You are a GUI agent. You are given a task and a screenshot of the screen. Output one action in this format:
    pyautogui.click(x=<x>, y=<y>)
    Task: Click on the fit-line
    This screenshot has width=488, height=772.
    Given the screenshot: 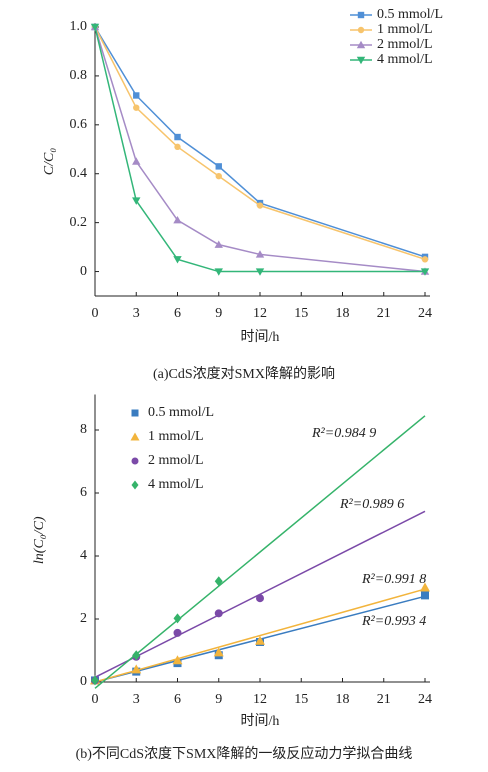 What is the action you would take?
    pyautogui.click(x=260, y=635)
    